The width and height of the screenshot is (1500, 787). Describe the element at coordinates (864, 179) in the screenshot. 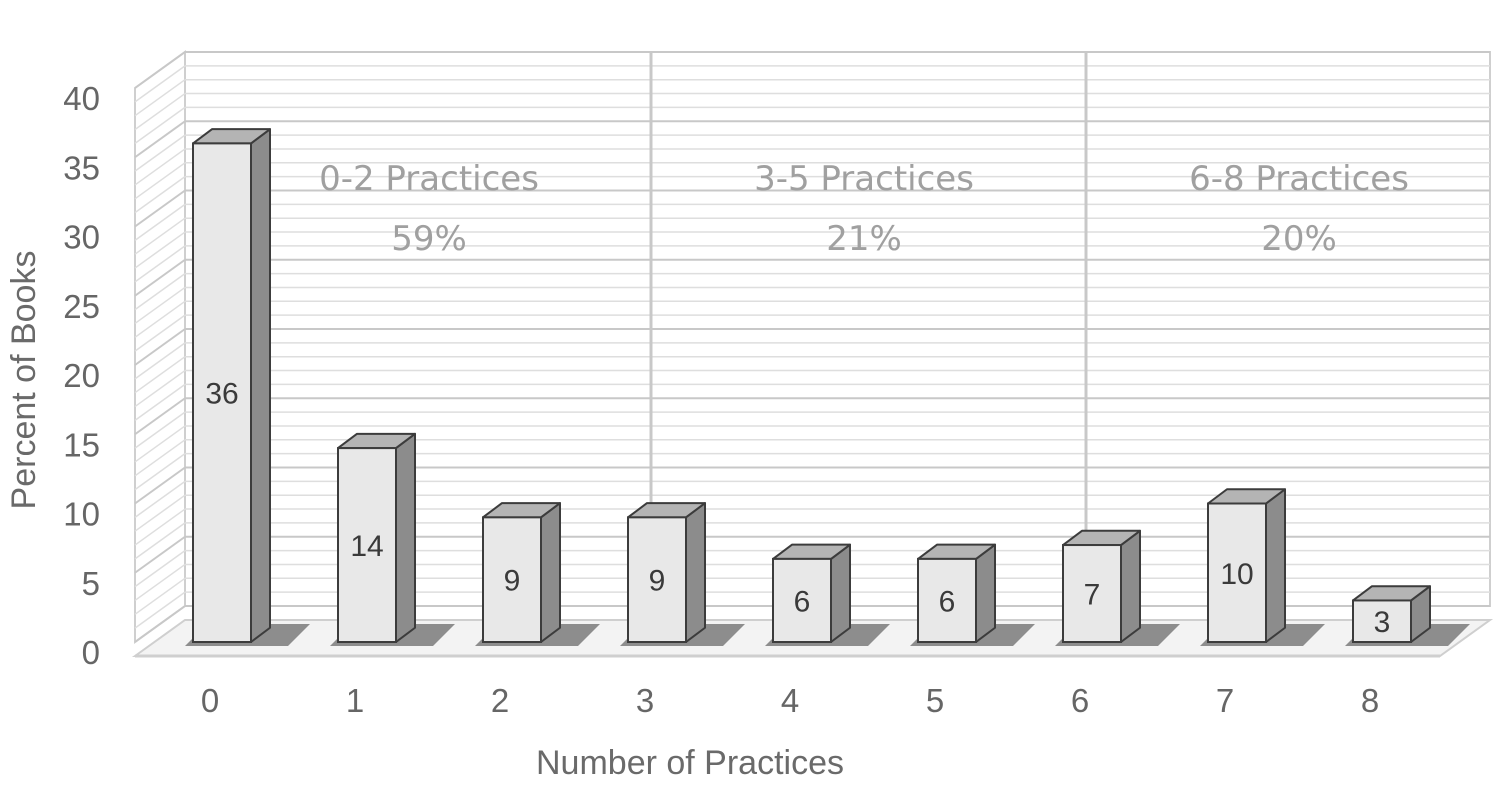

I see `group-label: 3-5 Practices` at that location.